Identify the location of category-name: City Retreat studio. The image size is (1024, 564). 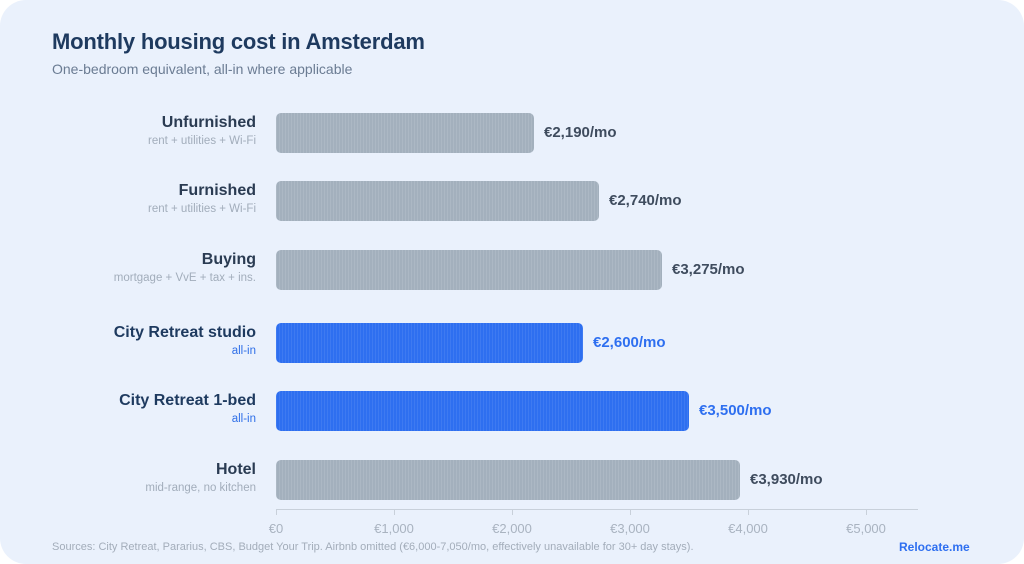
(184, 332).